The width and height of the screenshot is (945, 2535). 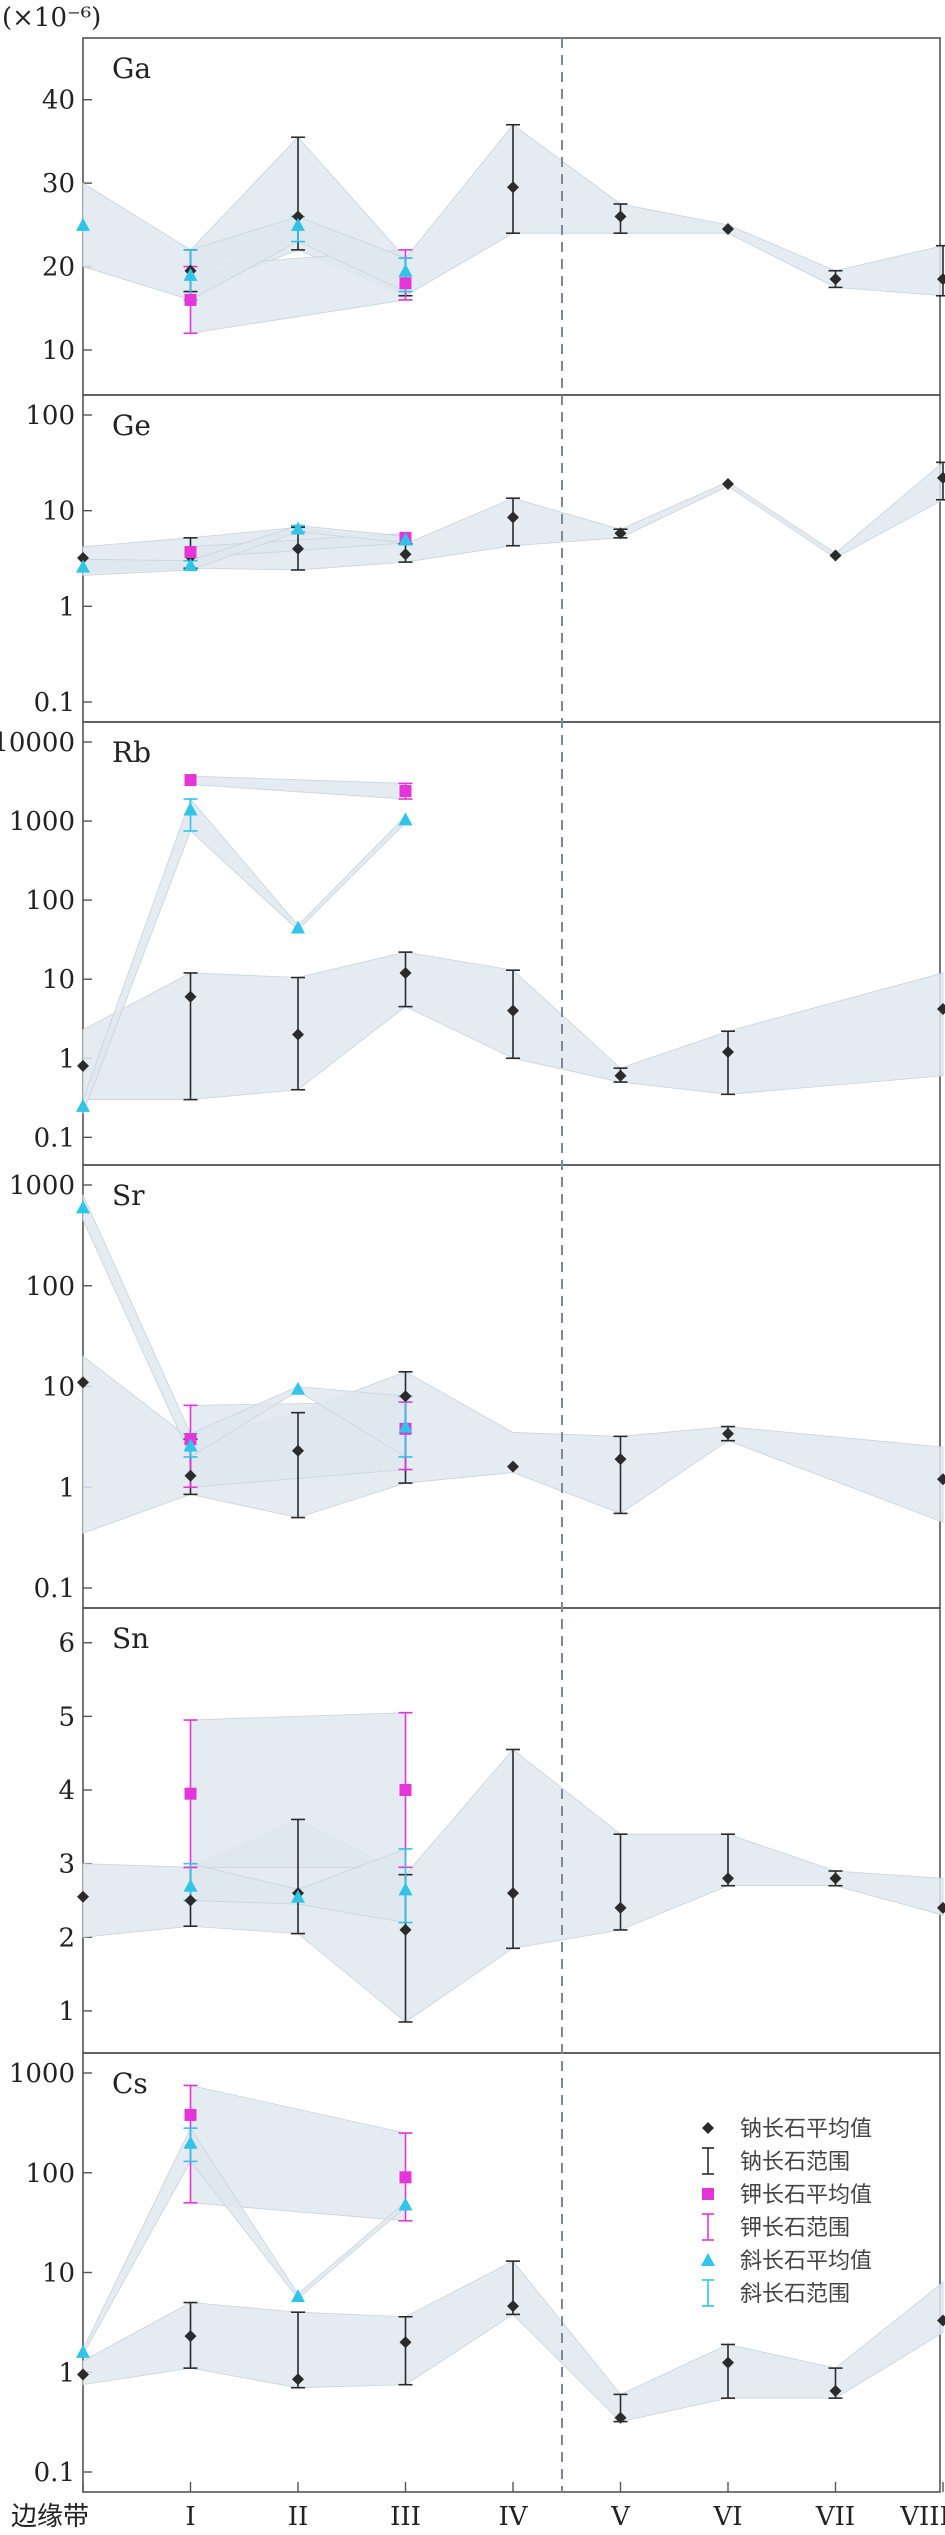 What do you see at coordinates (727, 2517) in the screenshot?
I see `x-tick-label: VI` at bounding box center [727, 2517].